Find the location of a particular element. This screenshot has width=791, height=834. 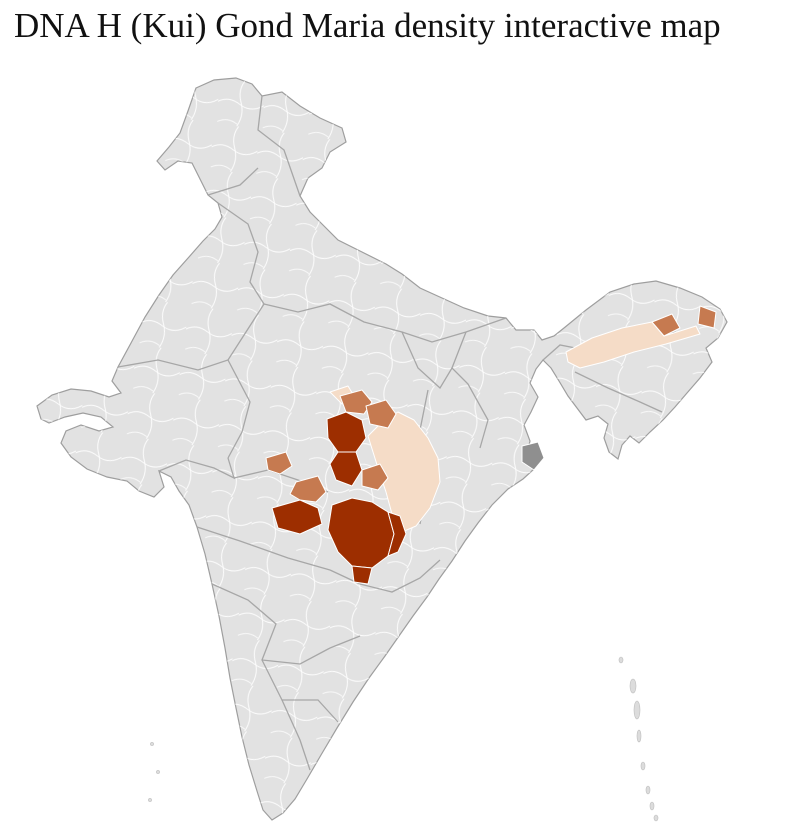

medium-density-districts is located at coordinates (491, 404).